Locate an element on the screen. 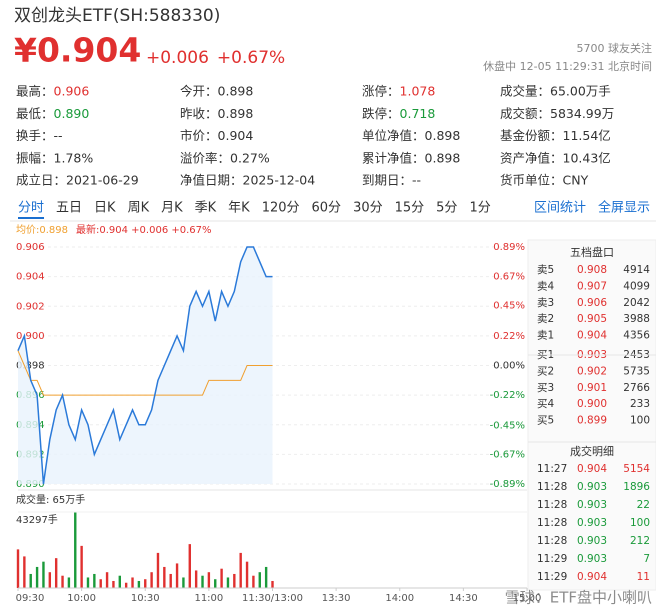 Image resolution: width=656 pixels, height=615 pixels. status: 休盘中 12-05 11:29:31 北京时间 is located at coordinates (567, 66).